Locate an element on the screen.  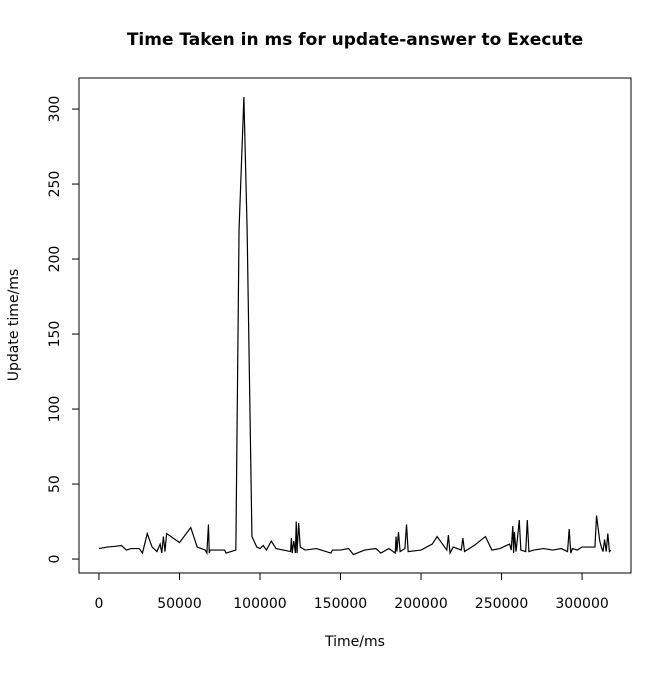
y-tick-label: 50 is located at coordinates (55, 484).